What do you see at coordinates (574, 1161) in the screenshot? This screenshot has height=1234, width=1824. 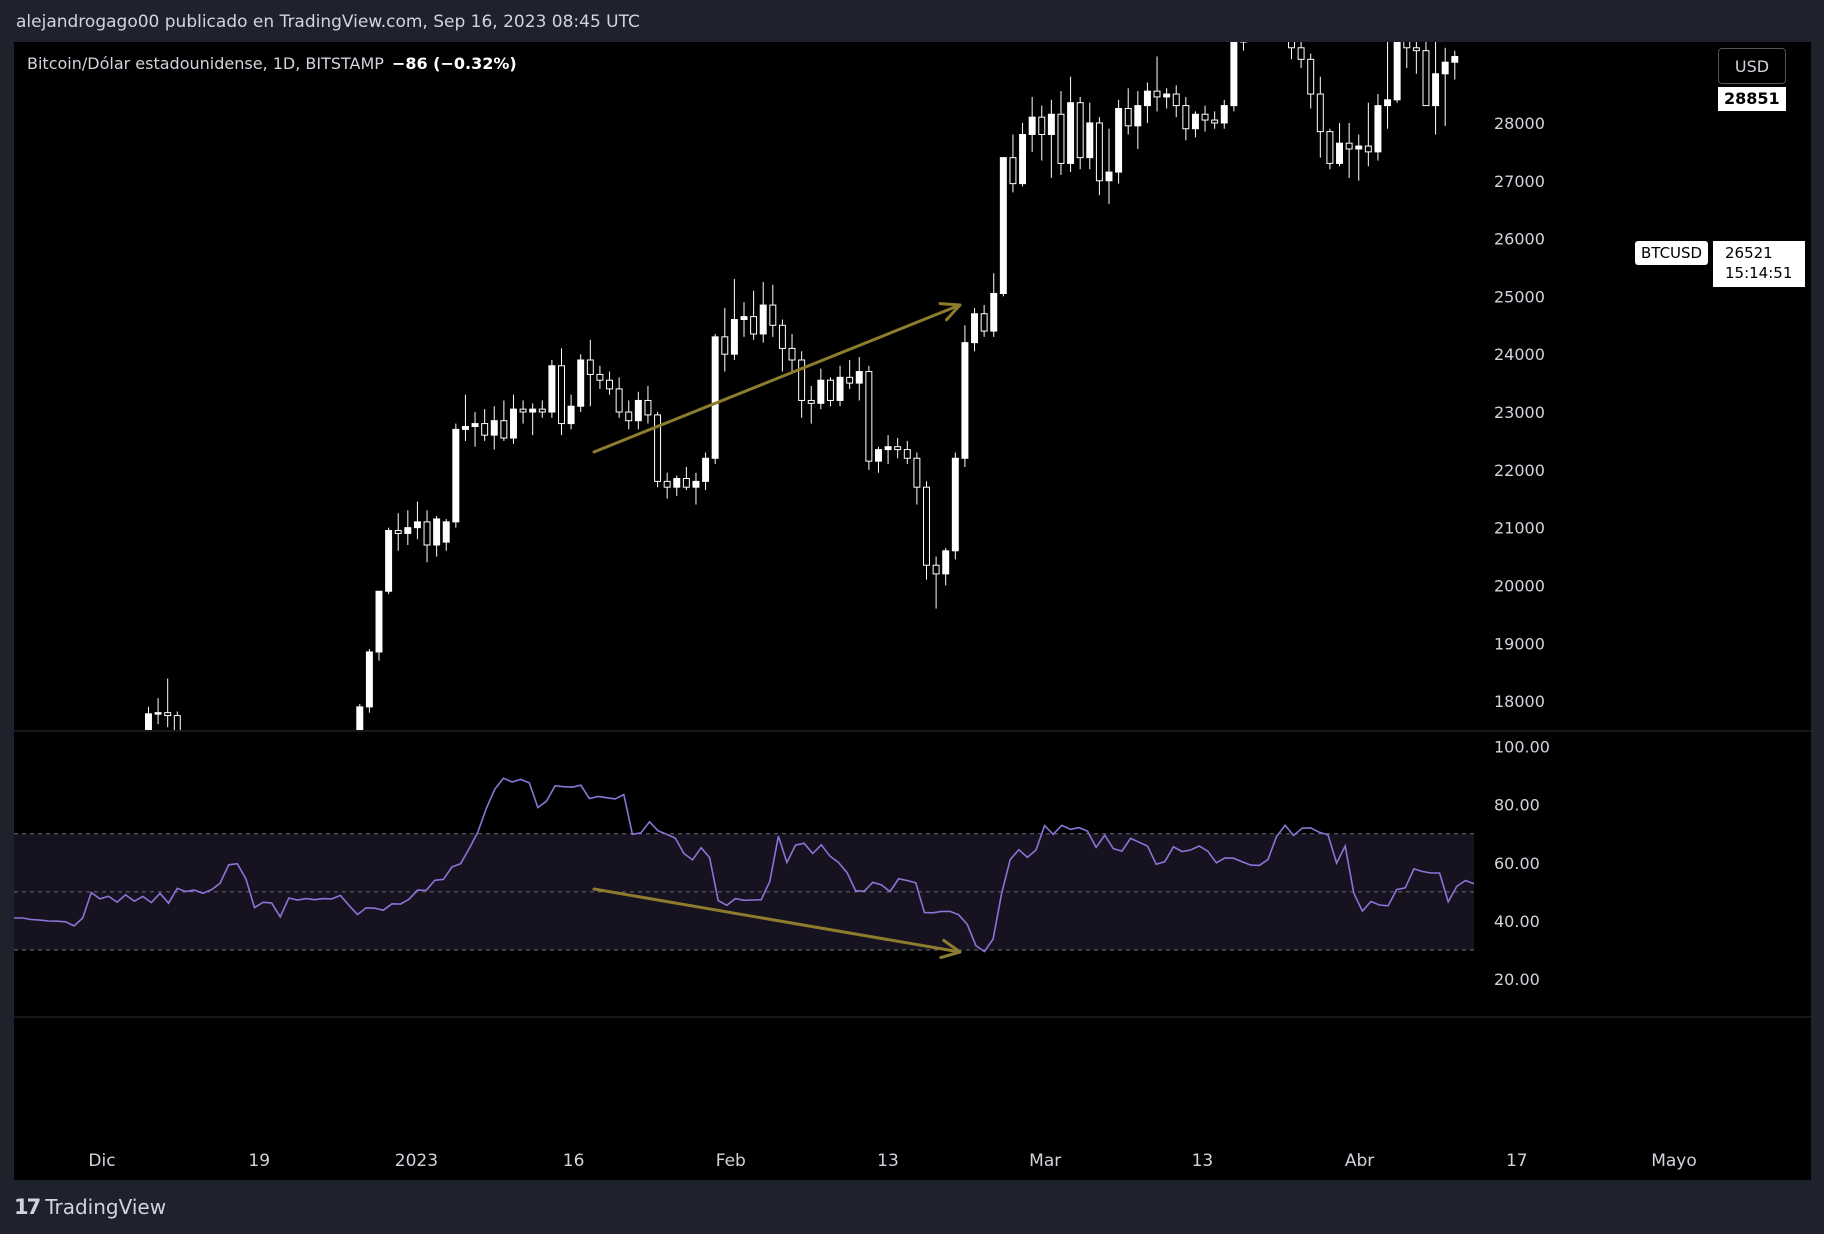 I see `time-tick-label: 16` at bounding box center [574, 1161].